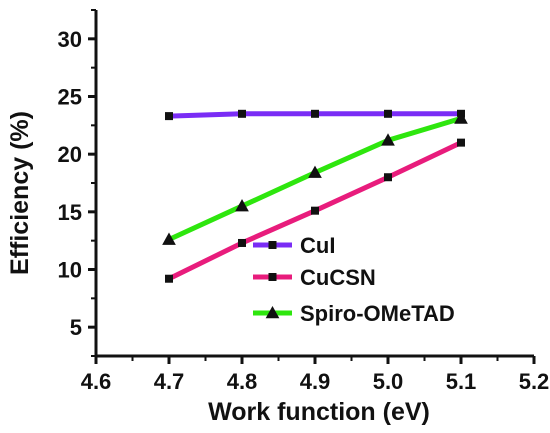  Describe the element at coordinates (70, 39) in the screenshot. I see `y-tick-label: 30` at that location.